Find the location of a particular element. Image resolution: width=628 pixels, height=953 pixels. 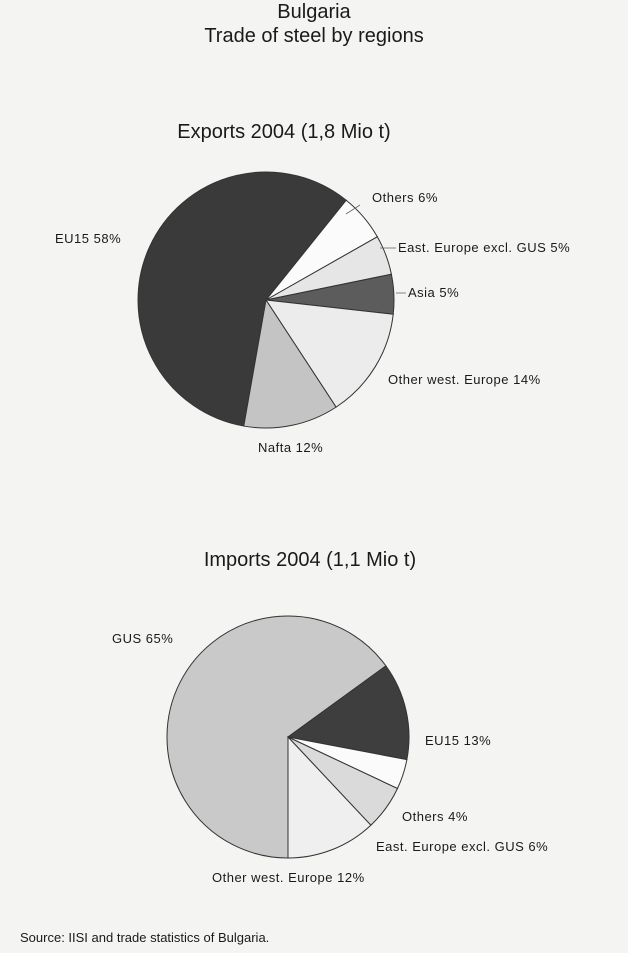

page-title: Bulgaria is located at coordinates (314, 12).